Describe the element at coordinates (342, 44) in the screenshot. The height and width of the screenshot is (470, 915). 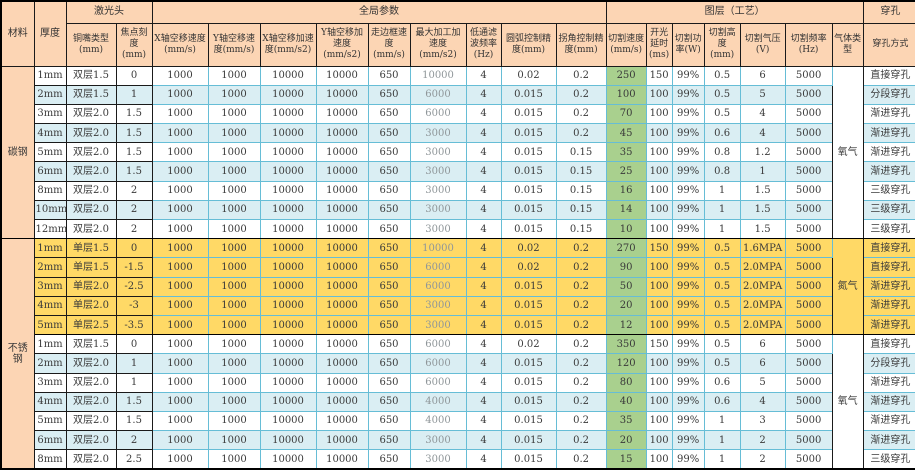
I see `column-header: Y轴空移加速度(mm/s2)` at that location.